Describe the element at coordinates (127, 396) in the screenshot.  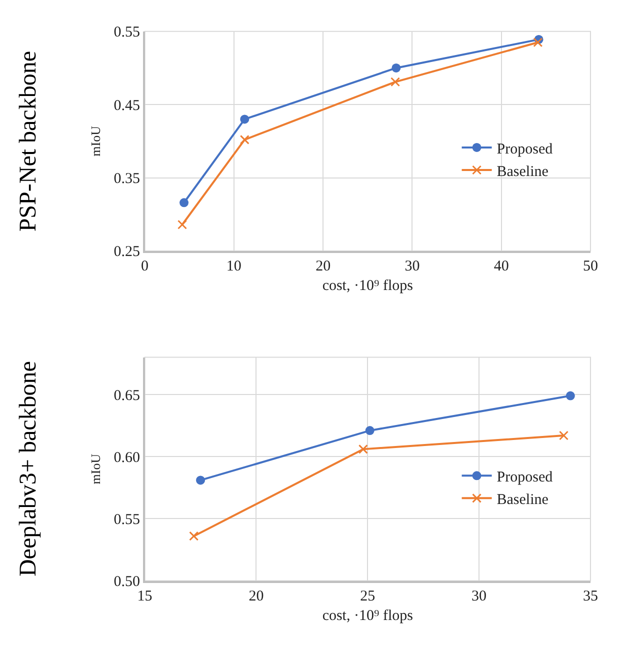
I see `y-tick-label: 0.65` at that location.